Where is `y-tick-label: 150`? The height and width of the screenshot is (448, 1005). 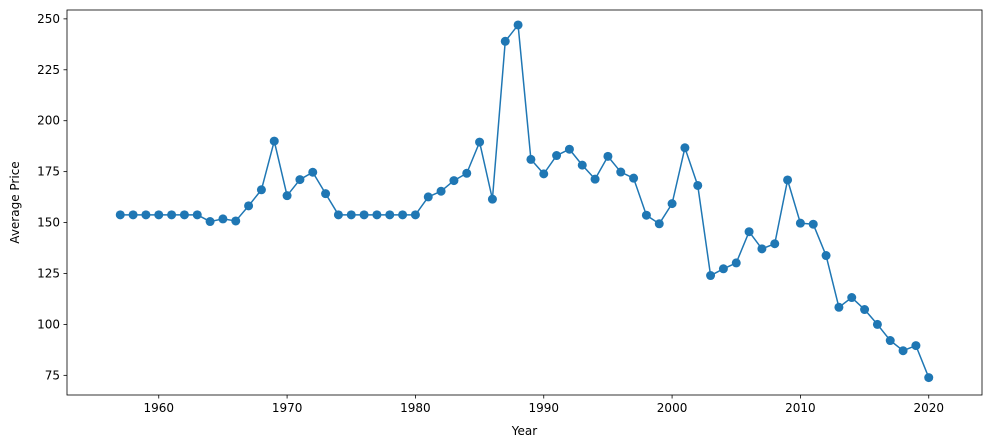 y-tick-label: 150 is located at coordinates (48, 223).